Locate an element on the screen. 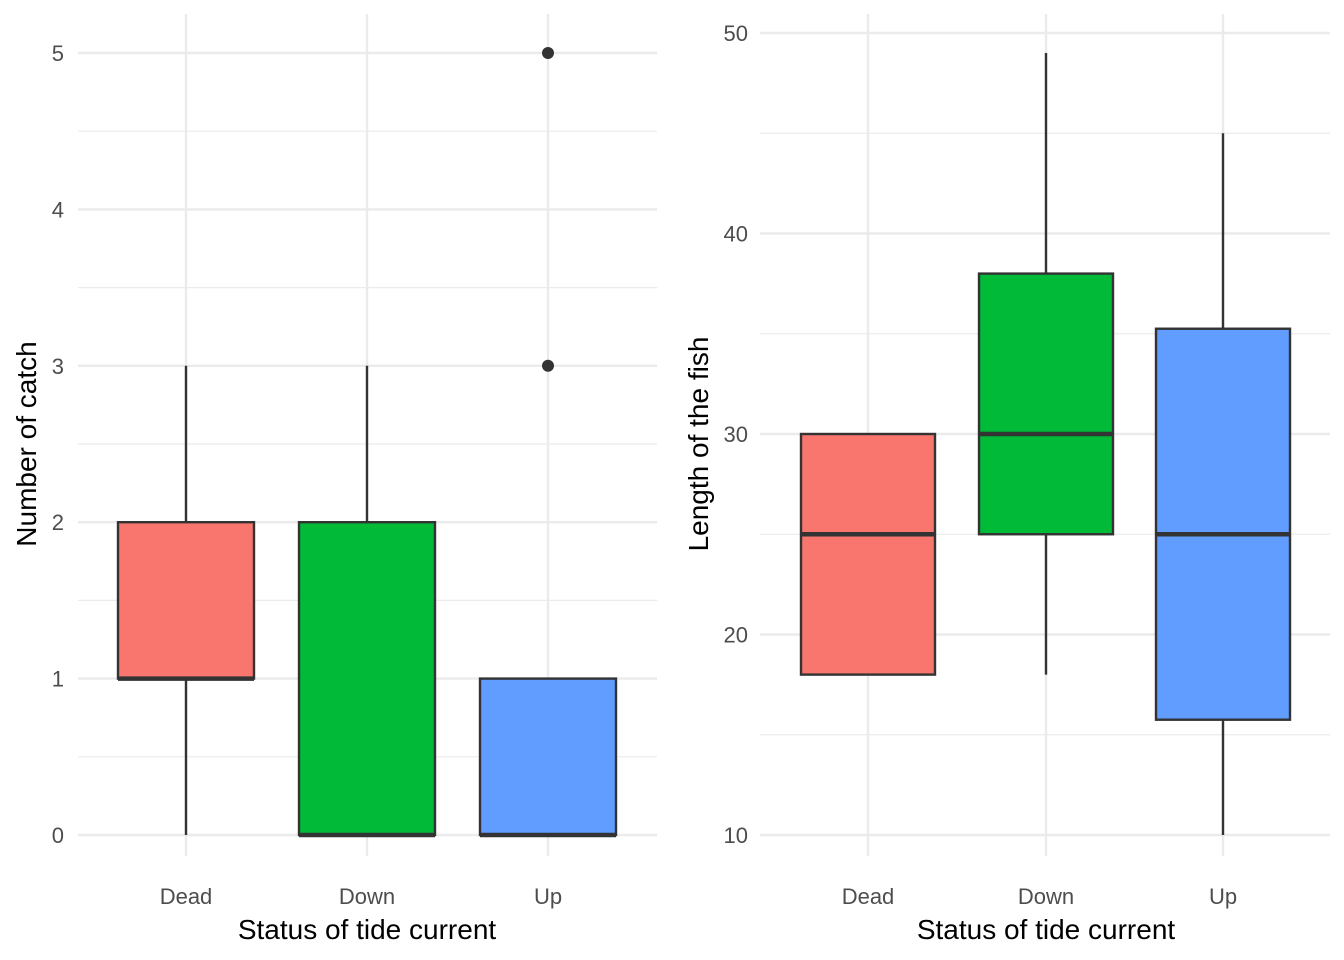  y-axis-title: Length of the fish is located at coordinates (698, 444).